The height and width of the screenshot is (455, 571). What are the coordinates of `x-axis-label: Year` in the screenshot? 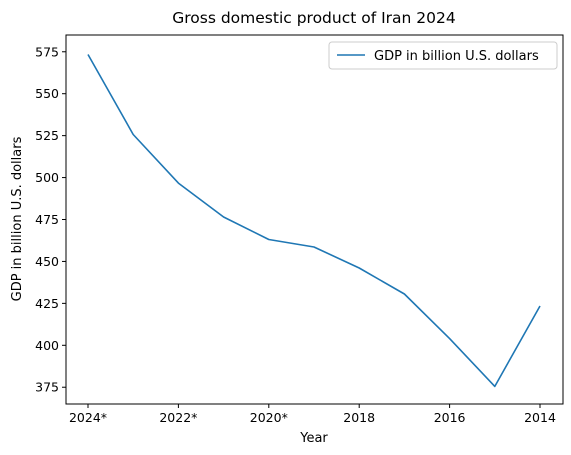 It's located at (313, 438).